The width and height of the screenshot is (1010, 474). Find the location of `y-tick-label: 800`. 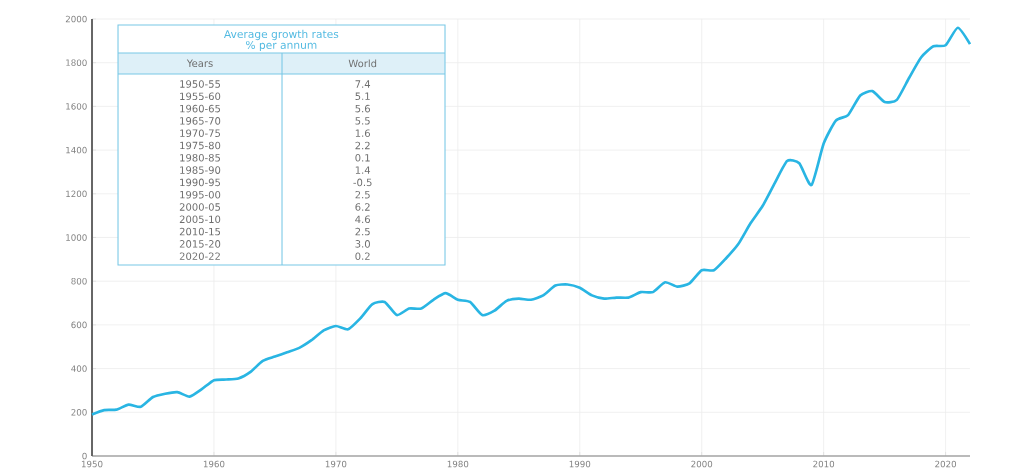

y-tick-label: 800 is located at coordinates (79, 281).